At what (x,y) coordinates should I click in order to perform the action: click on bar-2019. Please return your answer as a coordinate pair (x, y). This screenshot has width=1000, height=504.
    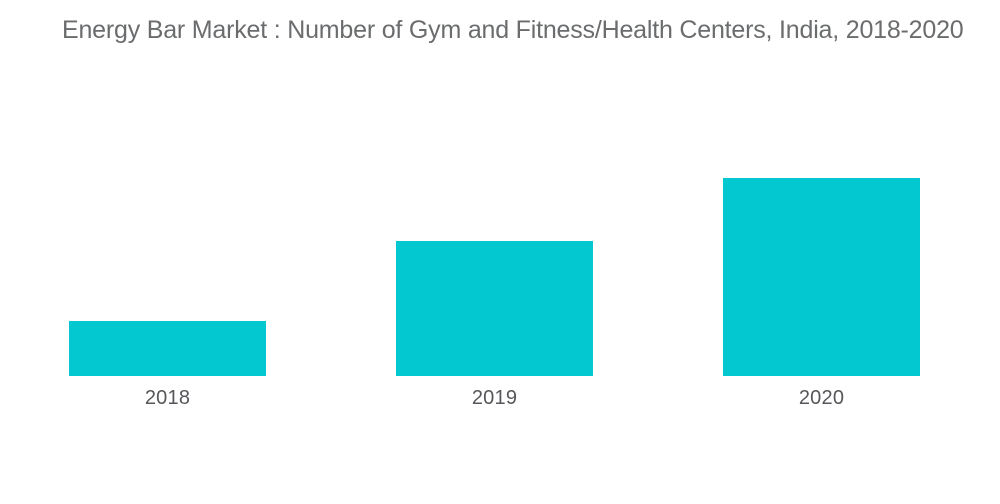
    Looking at the image, I should click on (494, 308).